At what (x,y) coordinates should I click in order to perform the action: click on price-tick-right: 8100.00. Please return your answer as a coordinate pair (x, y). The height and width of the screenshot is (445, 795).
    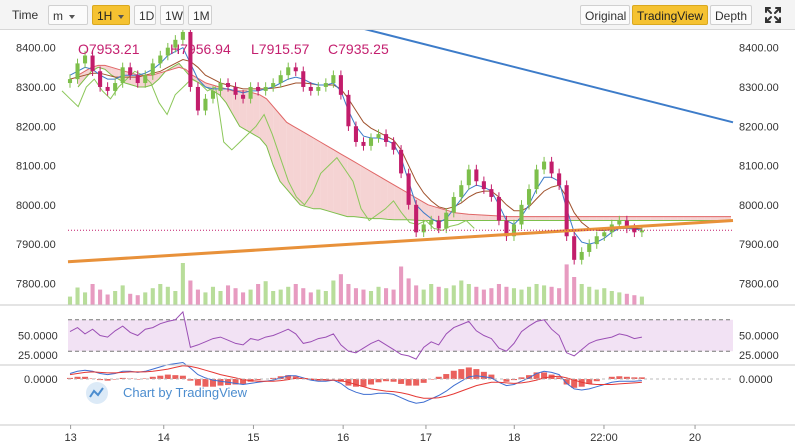
    Looking at the image, I should click on (759, 167).